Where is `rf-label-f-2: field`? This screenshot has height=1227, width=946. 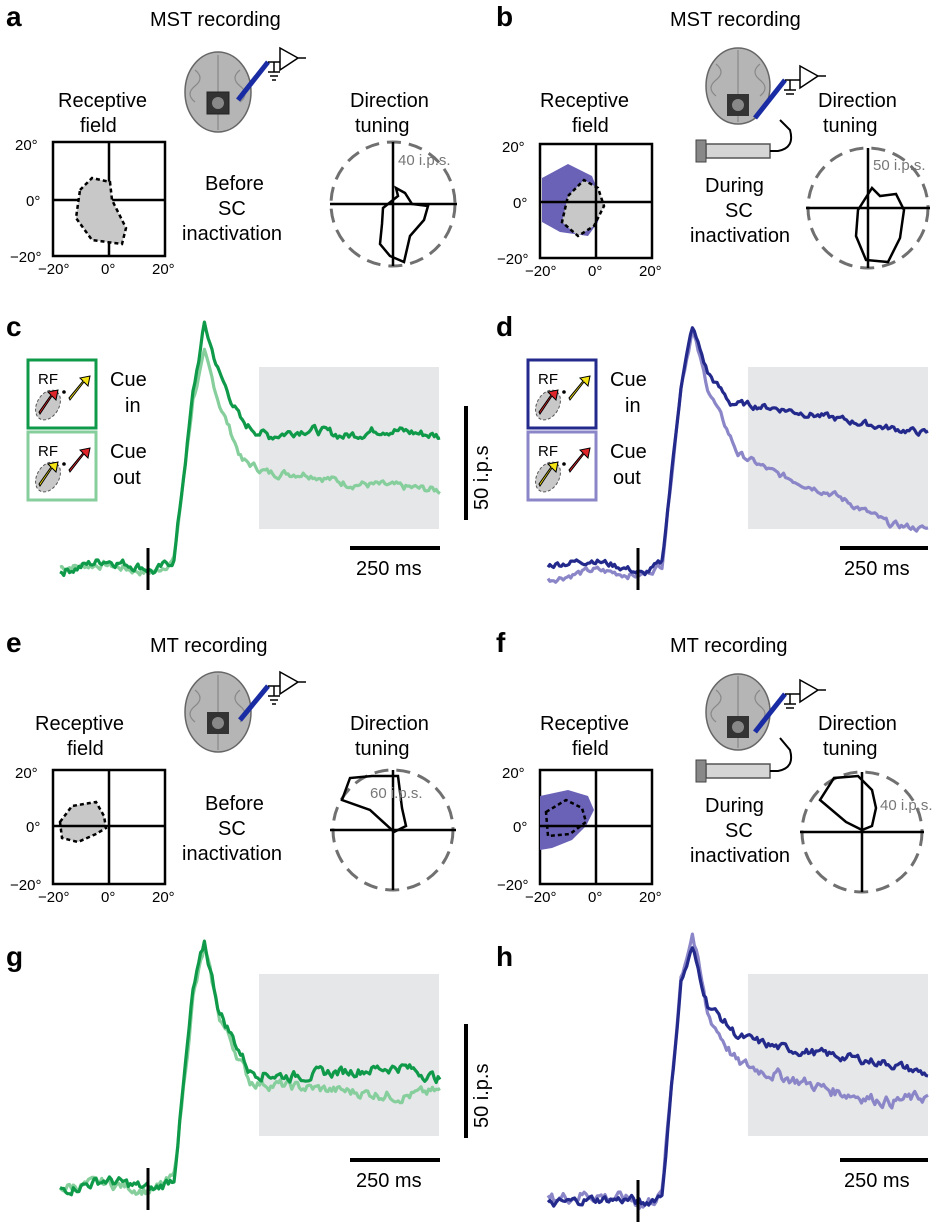 rf-label-f-2: field is located at coordinates (590, 749).